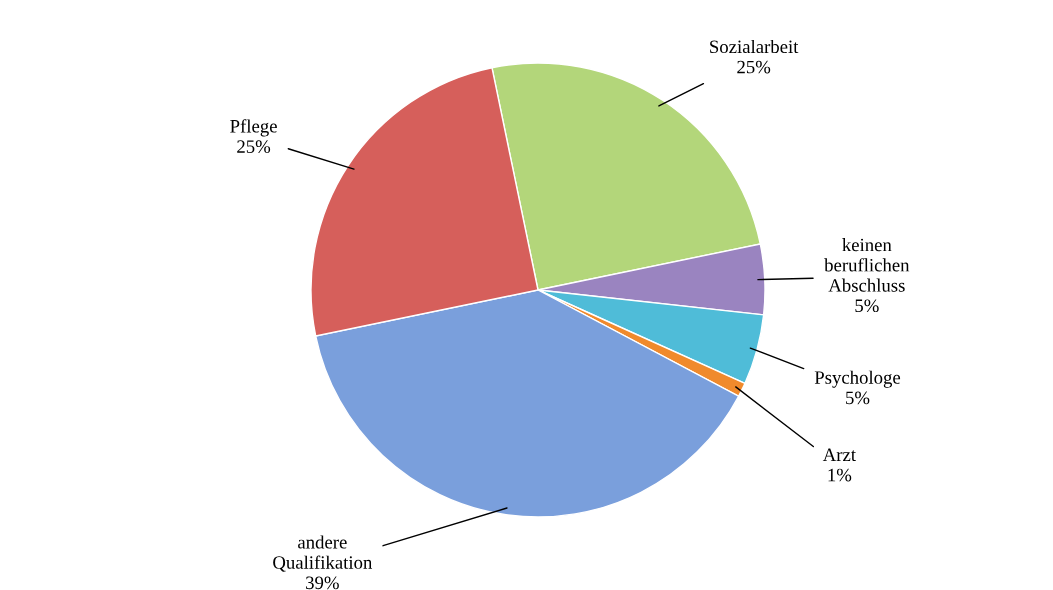 Image resolution: width=1053 pixels, height=590 pixels. What do you see at coordinates (867, 265) in the screenshot?
I see `slice-label: keinen beruflichen Abschluss` at bounding box center [867, 265].